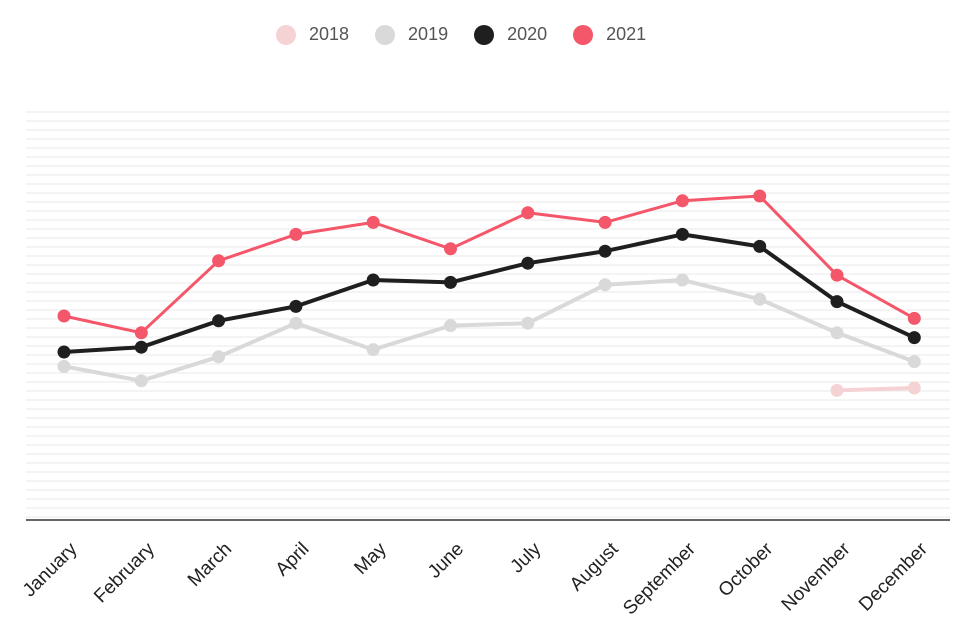 Image resolution: width=975 pixels, height=632 pixels. Describe the element at coordinates (583, 34) in the screenshot. I see `legend-marker-2021` at that location.